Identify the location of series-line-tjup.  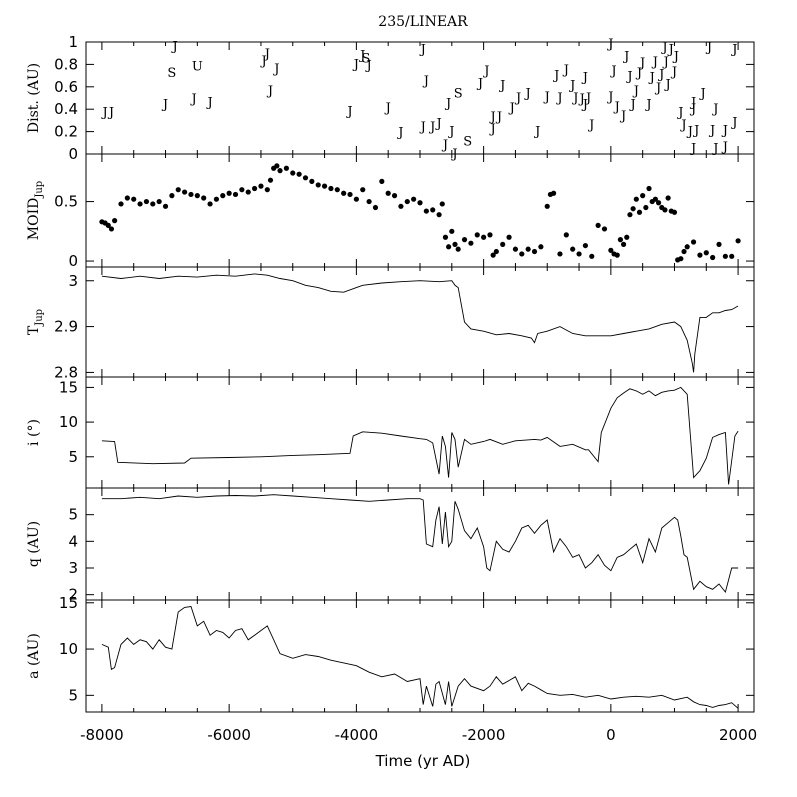
(420, 323).